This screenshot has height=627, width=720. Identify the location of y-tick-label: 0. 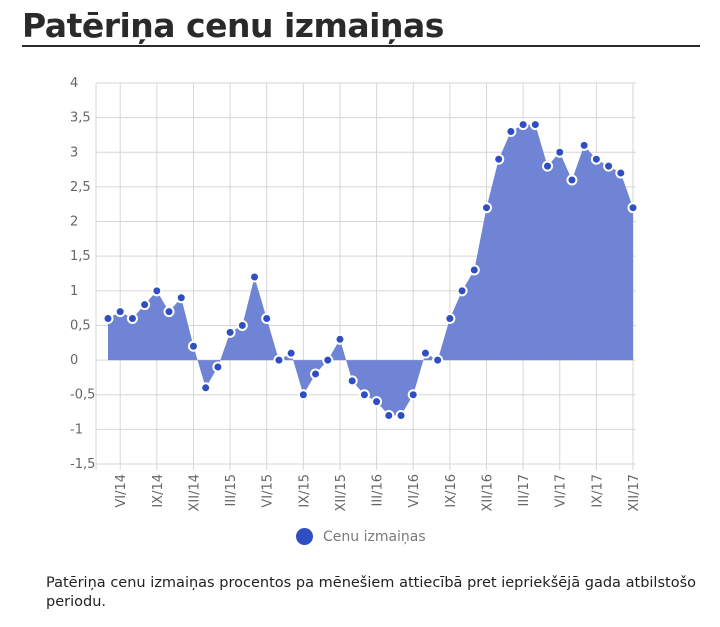
(74, 360).